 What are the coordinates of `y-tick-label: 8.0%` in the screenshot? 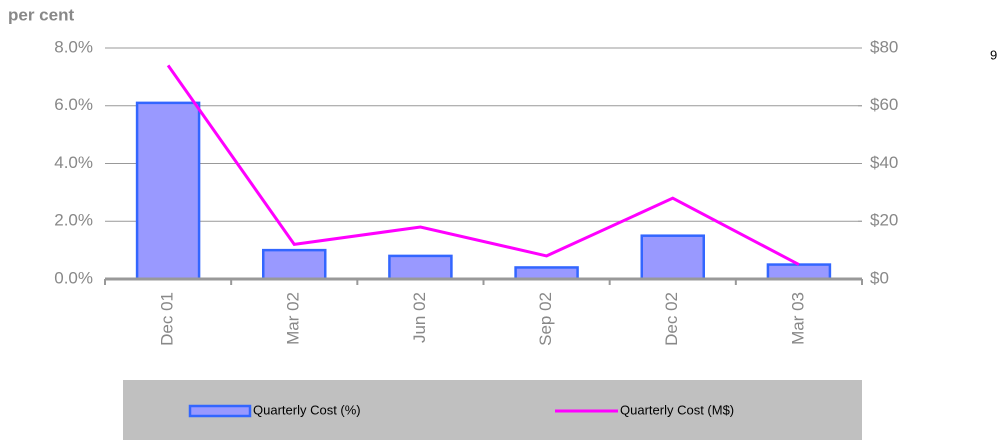 It's located at (73, 46).